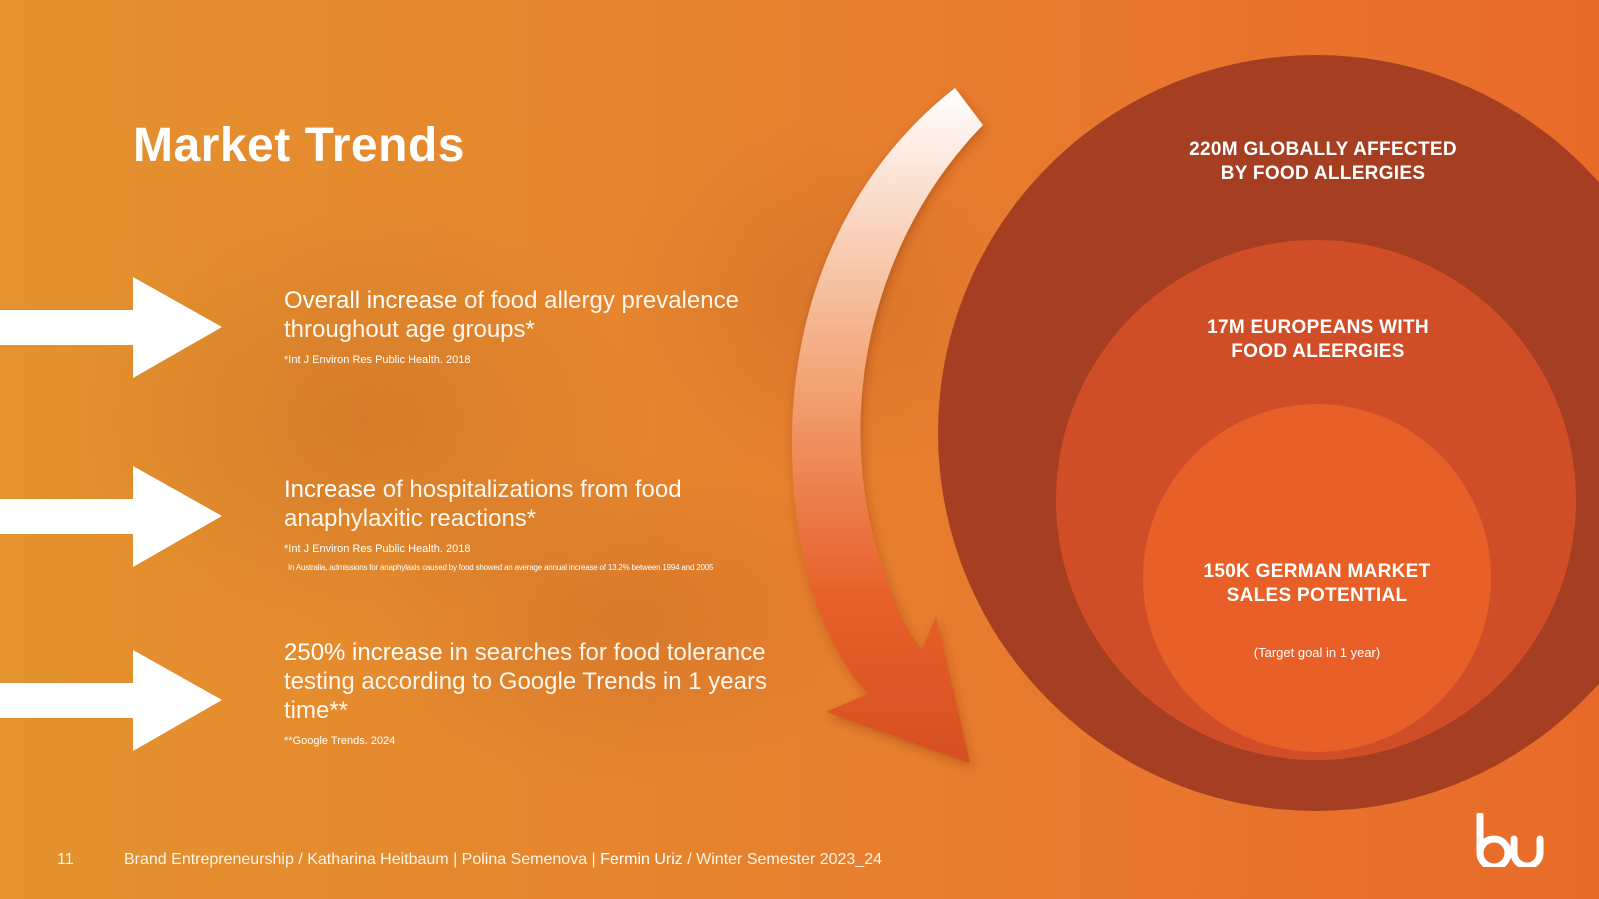 Image resolution: width=1599 pixels, height=899 pixels. I want to click on trend-highlight: Overall increase, so click(371, 300).